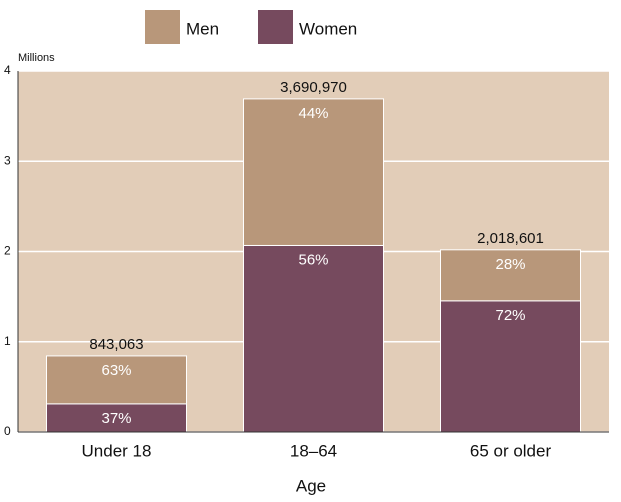 This screenshot has width=621, height=502. What do you see at coordinates (313, 450) in the screenshot?
I see `x-tick-label: 18–64` at bounding box center [313, 450].